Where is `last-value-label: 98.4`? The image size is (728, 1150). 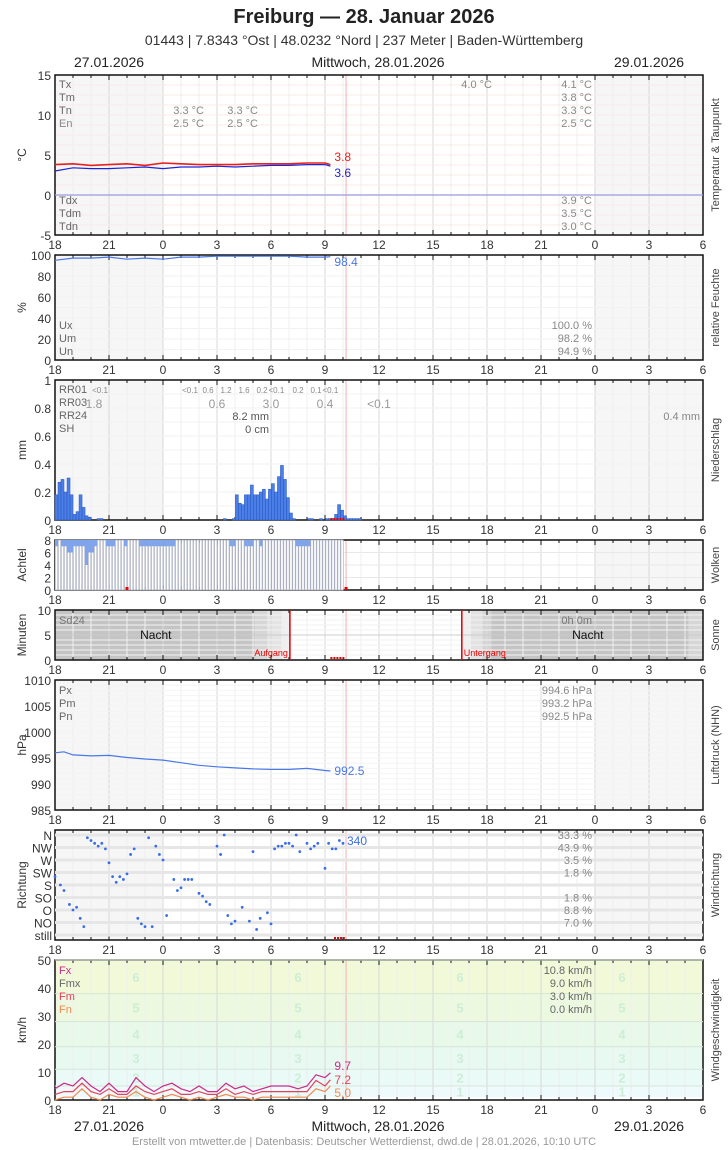
last-value-label: 98.4 is located at coordinates (346, 262).